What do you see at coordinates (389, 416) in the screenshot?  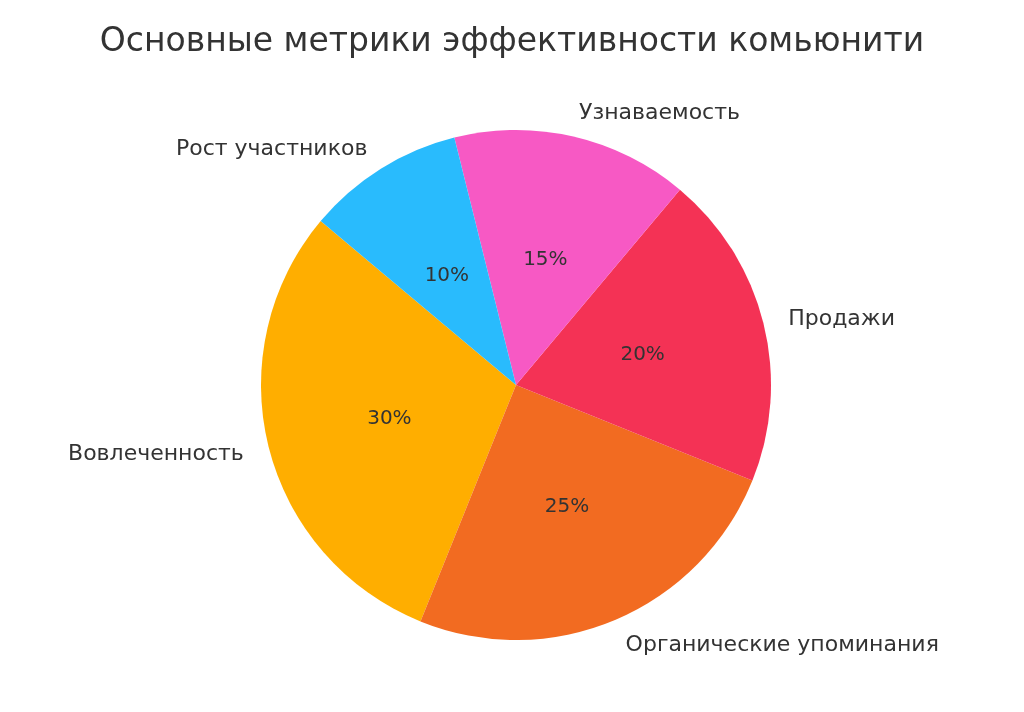 I see `data-label: 30%` at bounding box center [389, 416].